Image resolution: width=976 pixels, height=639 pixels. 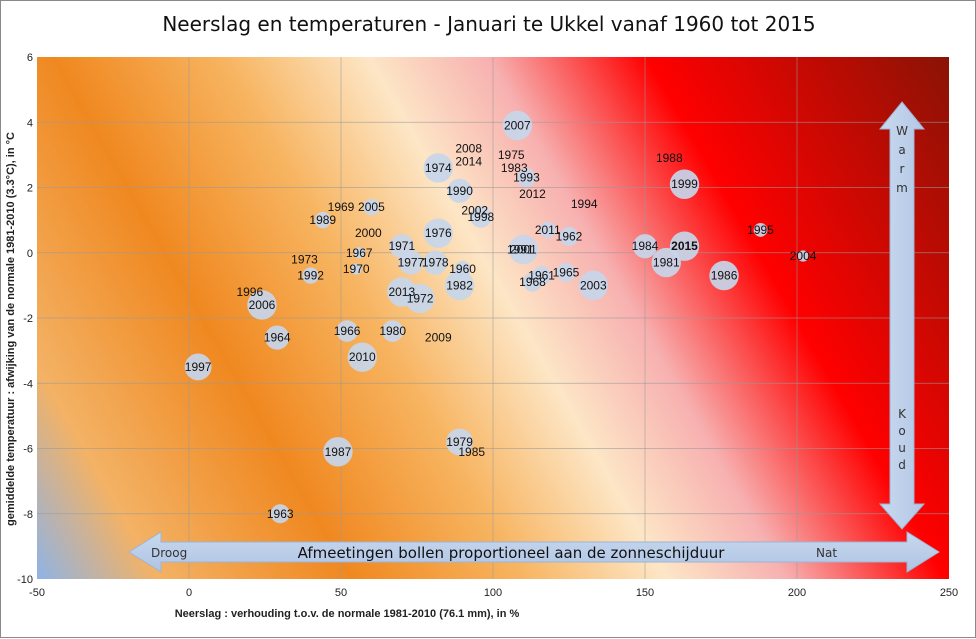 What do you see at coordinates (30, 123) in the screenshot?
I see `y-tick-label: 4` at bounding box center [30, 123].